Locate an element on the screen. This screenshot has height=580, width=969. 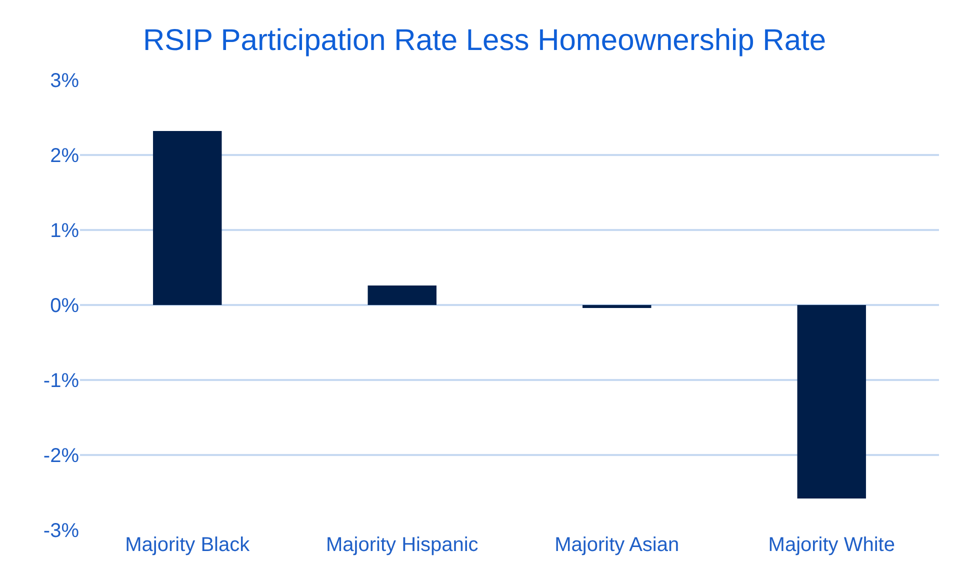
y-tick-label: 0% is located at coordinates (65, 306).